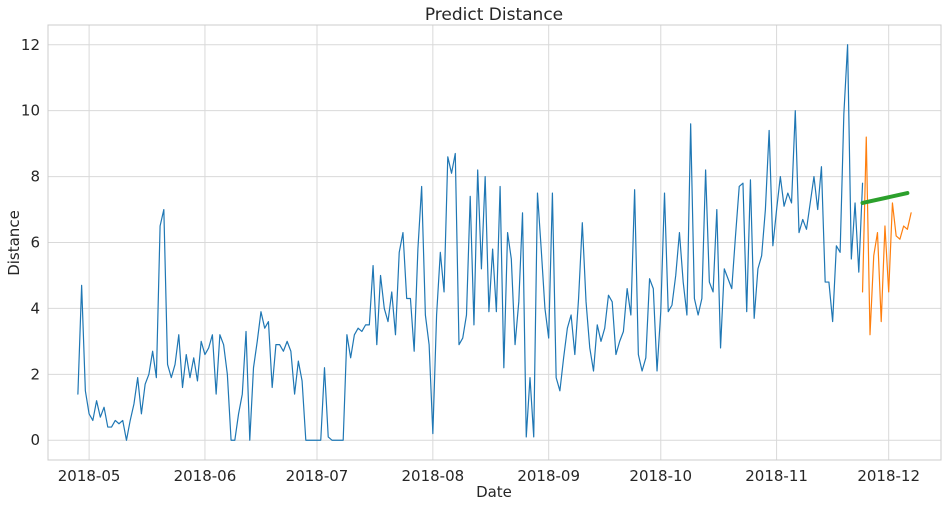 The height and width of the screenshot is (506, 947). What do you see at coordinates (776, 476) in the screenshot?
I see `x-tick-label: 2018-11` at bounding box center [776, 476].